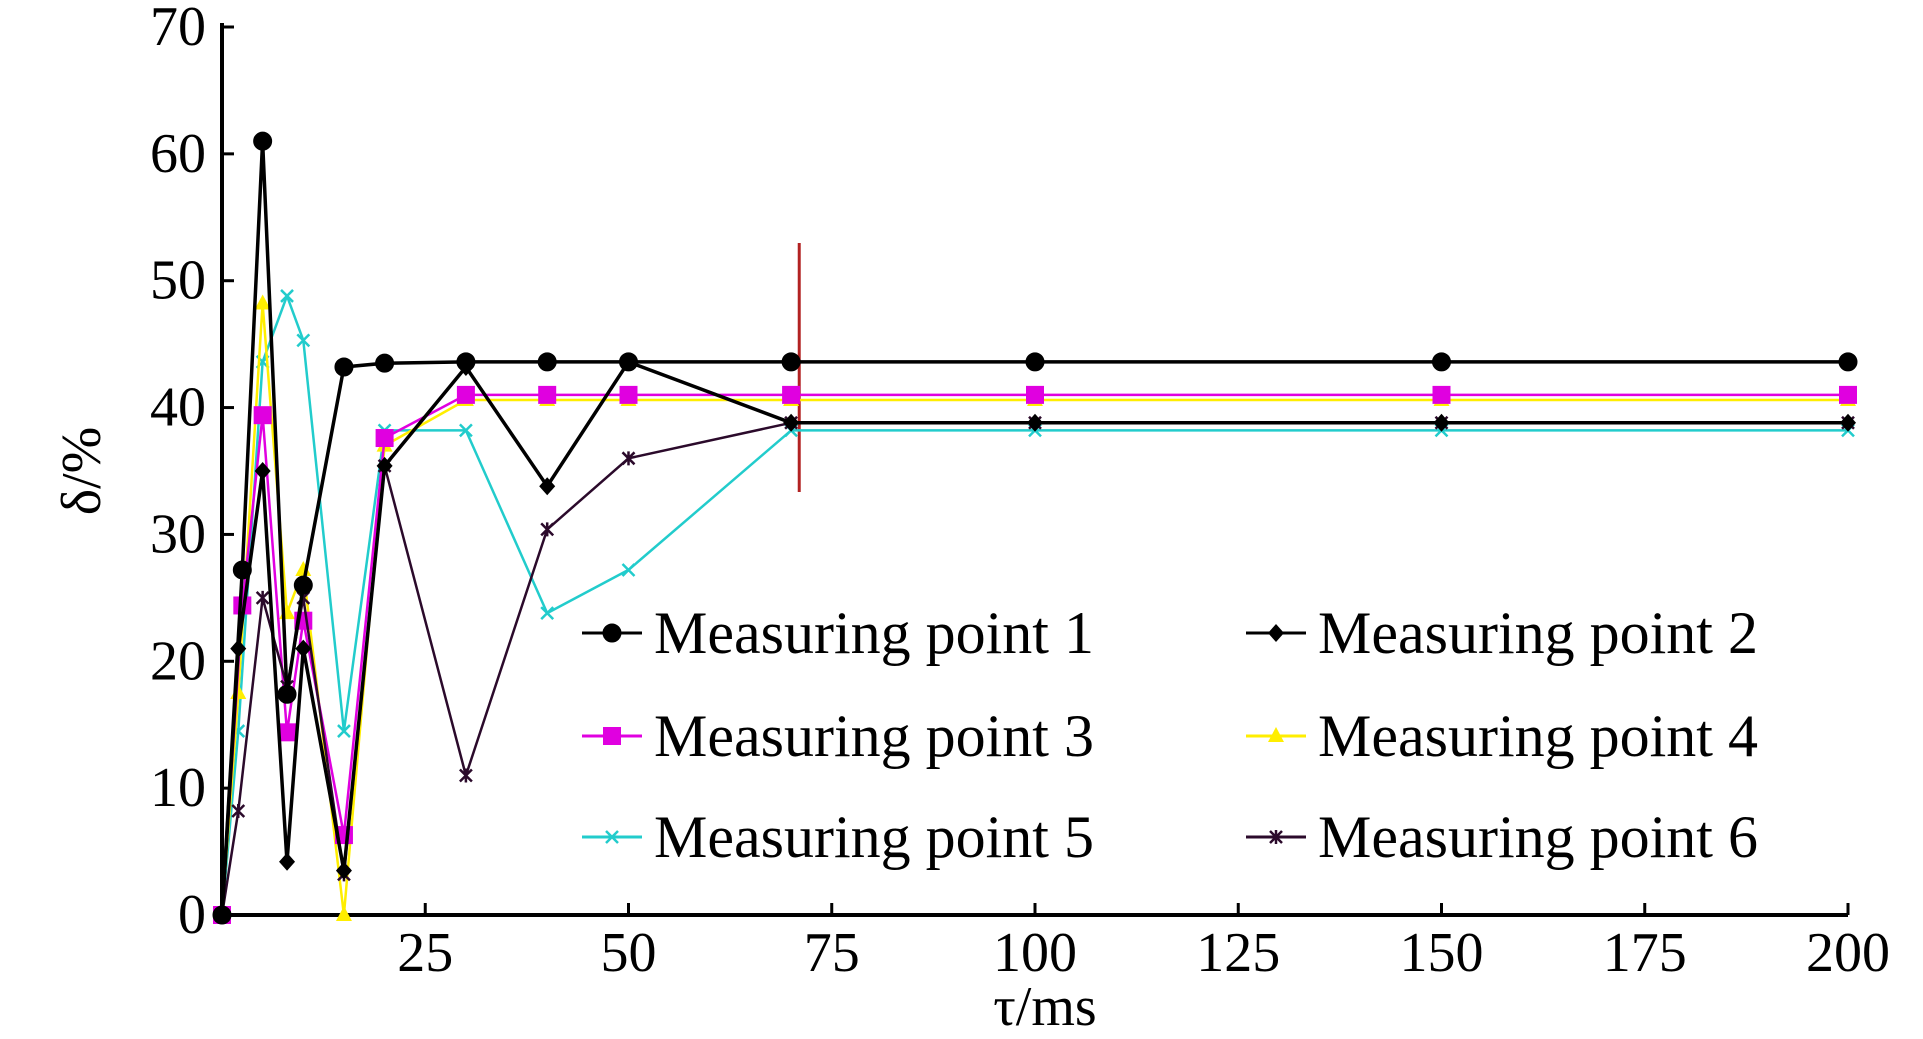 This screenshot has width=1923, height=1039. Describe the element at coordinates (629, 953) in the screenshot. I see `x-tick-label: 50` at that location.